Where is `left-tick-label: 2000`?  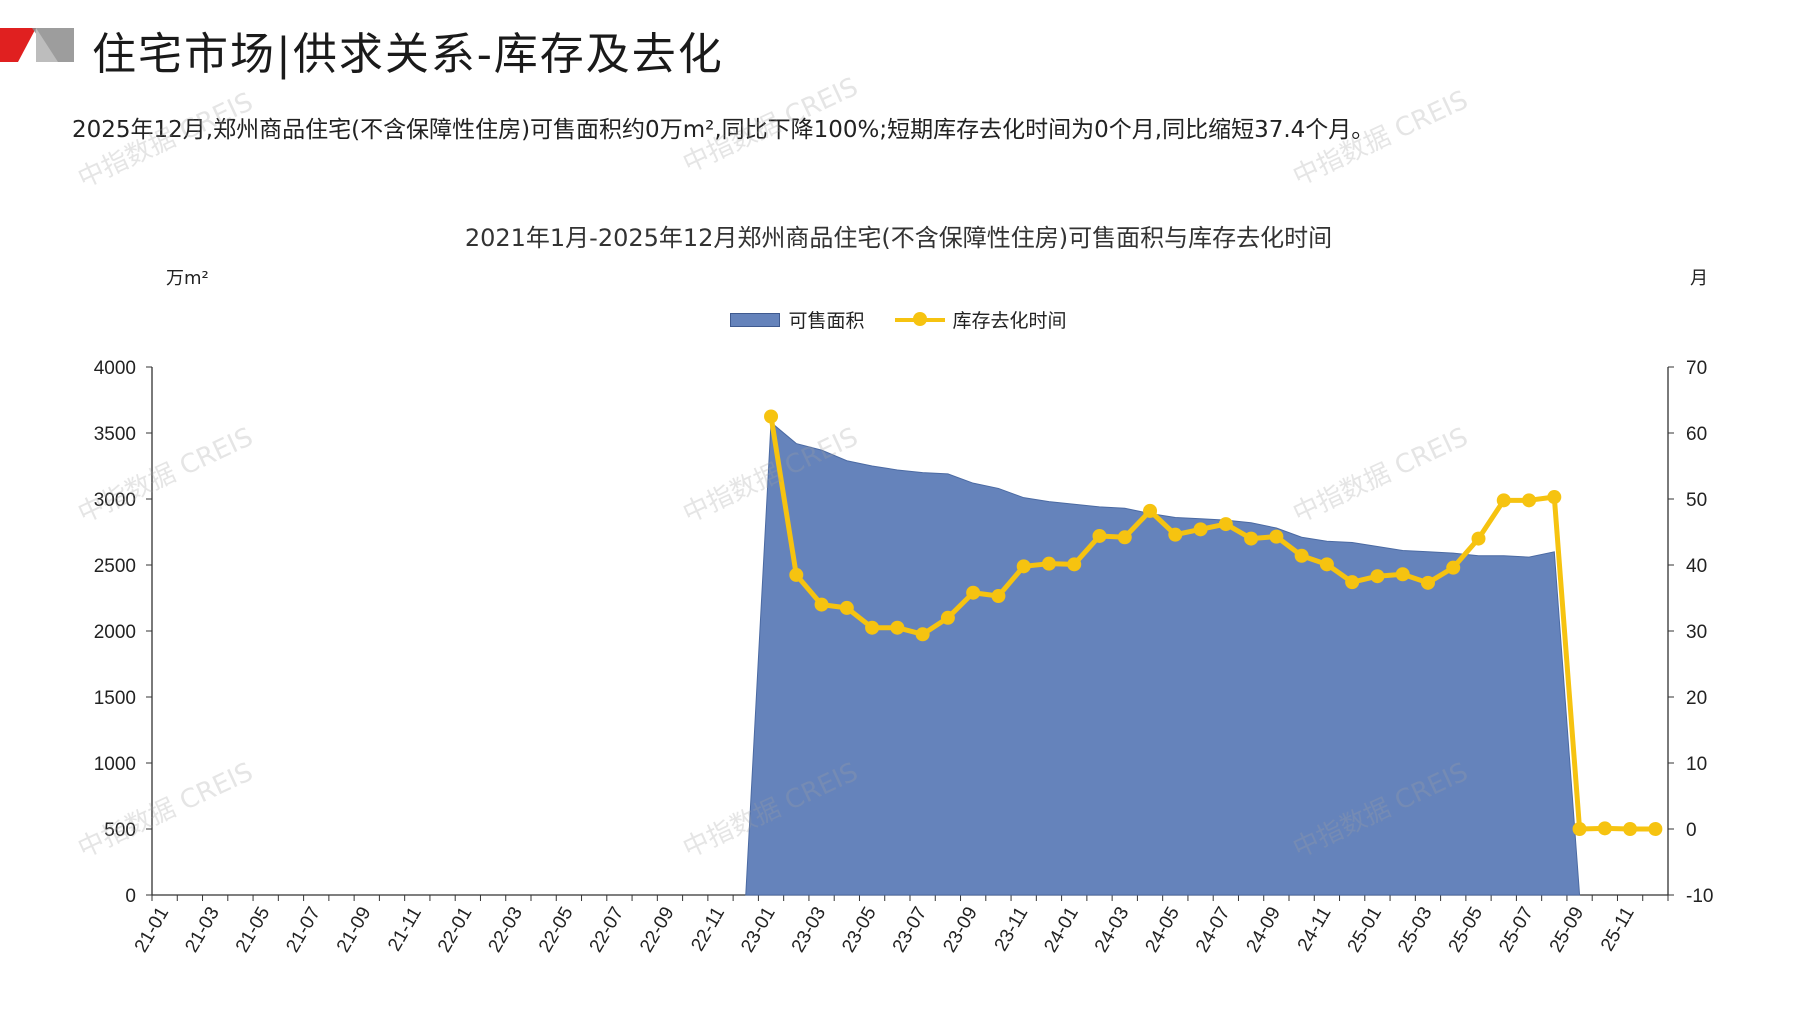
left-tick-label: 2000 is located at coordinates (115, 632).